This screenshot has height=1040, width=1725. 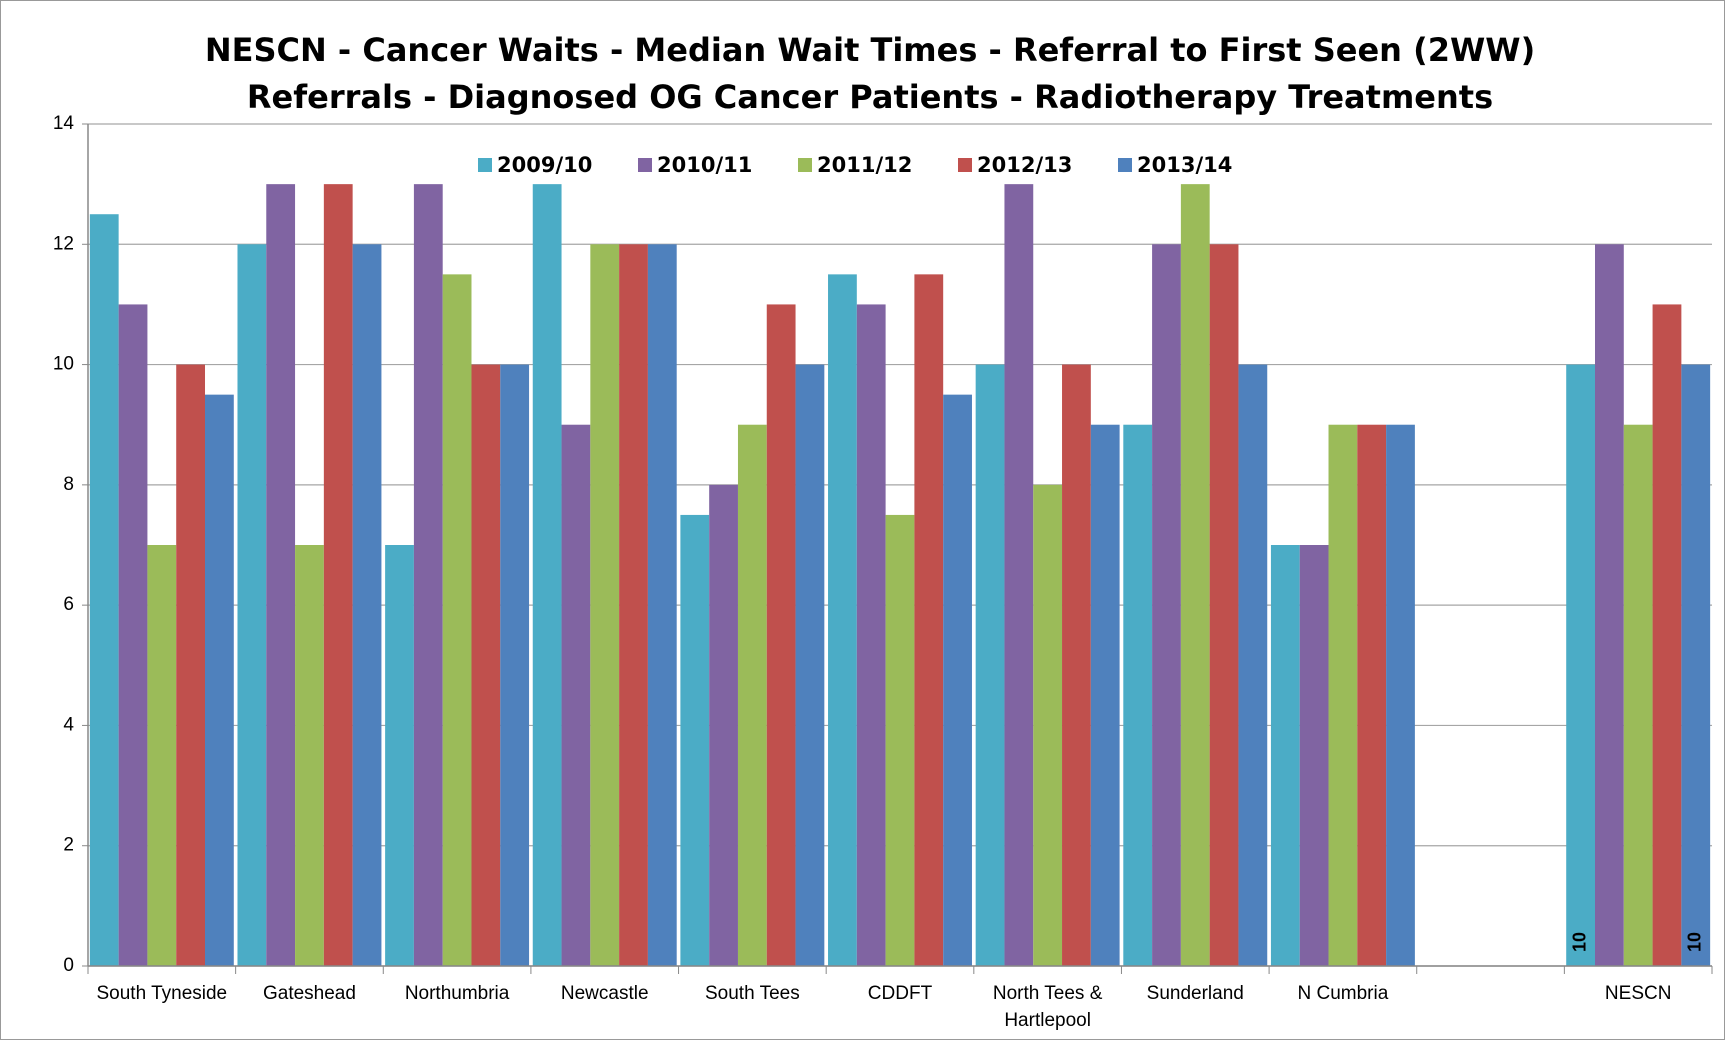 I want to click on y-tick-label: 8, so click(x=68, y=484).